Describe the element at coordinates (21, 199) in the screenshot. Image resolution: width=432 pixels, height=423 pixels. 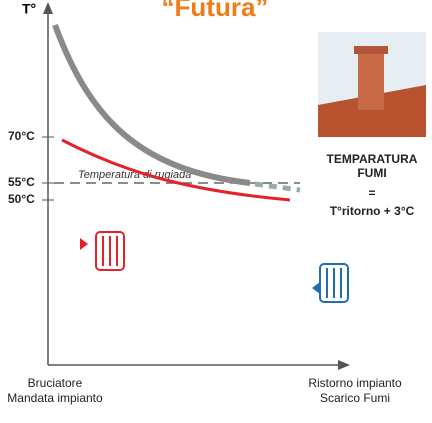
I see `tick-label: 50°C` at that location.